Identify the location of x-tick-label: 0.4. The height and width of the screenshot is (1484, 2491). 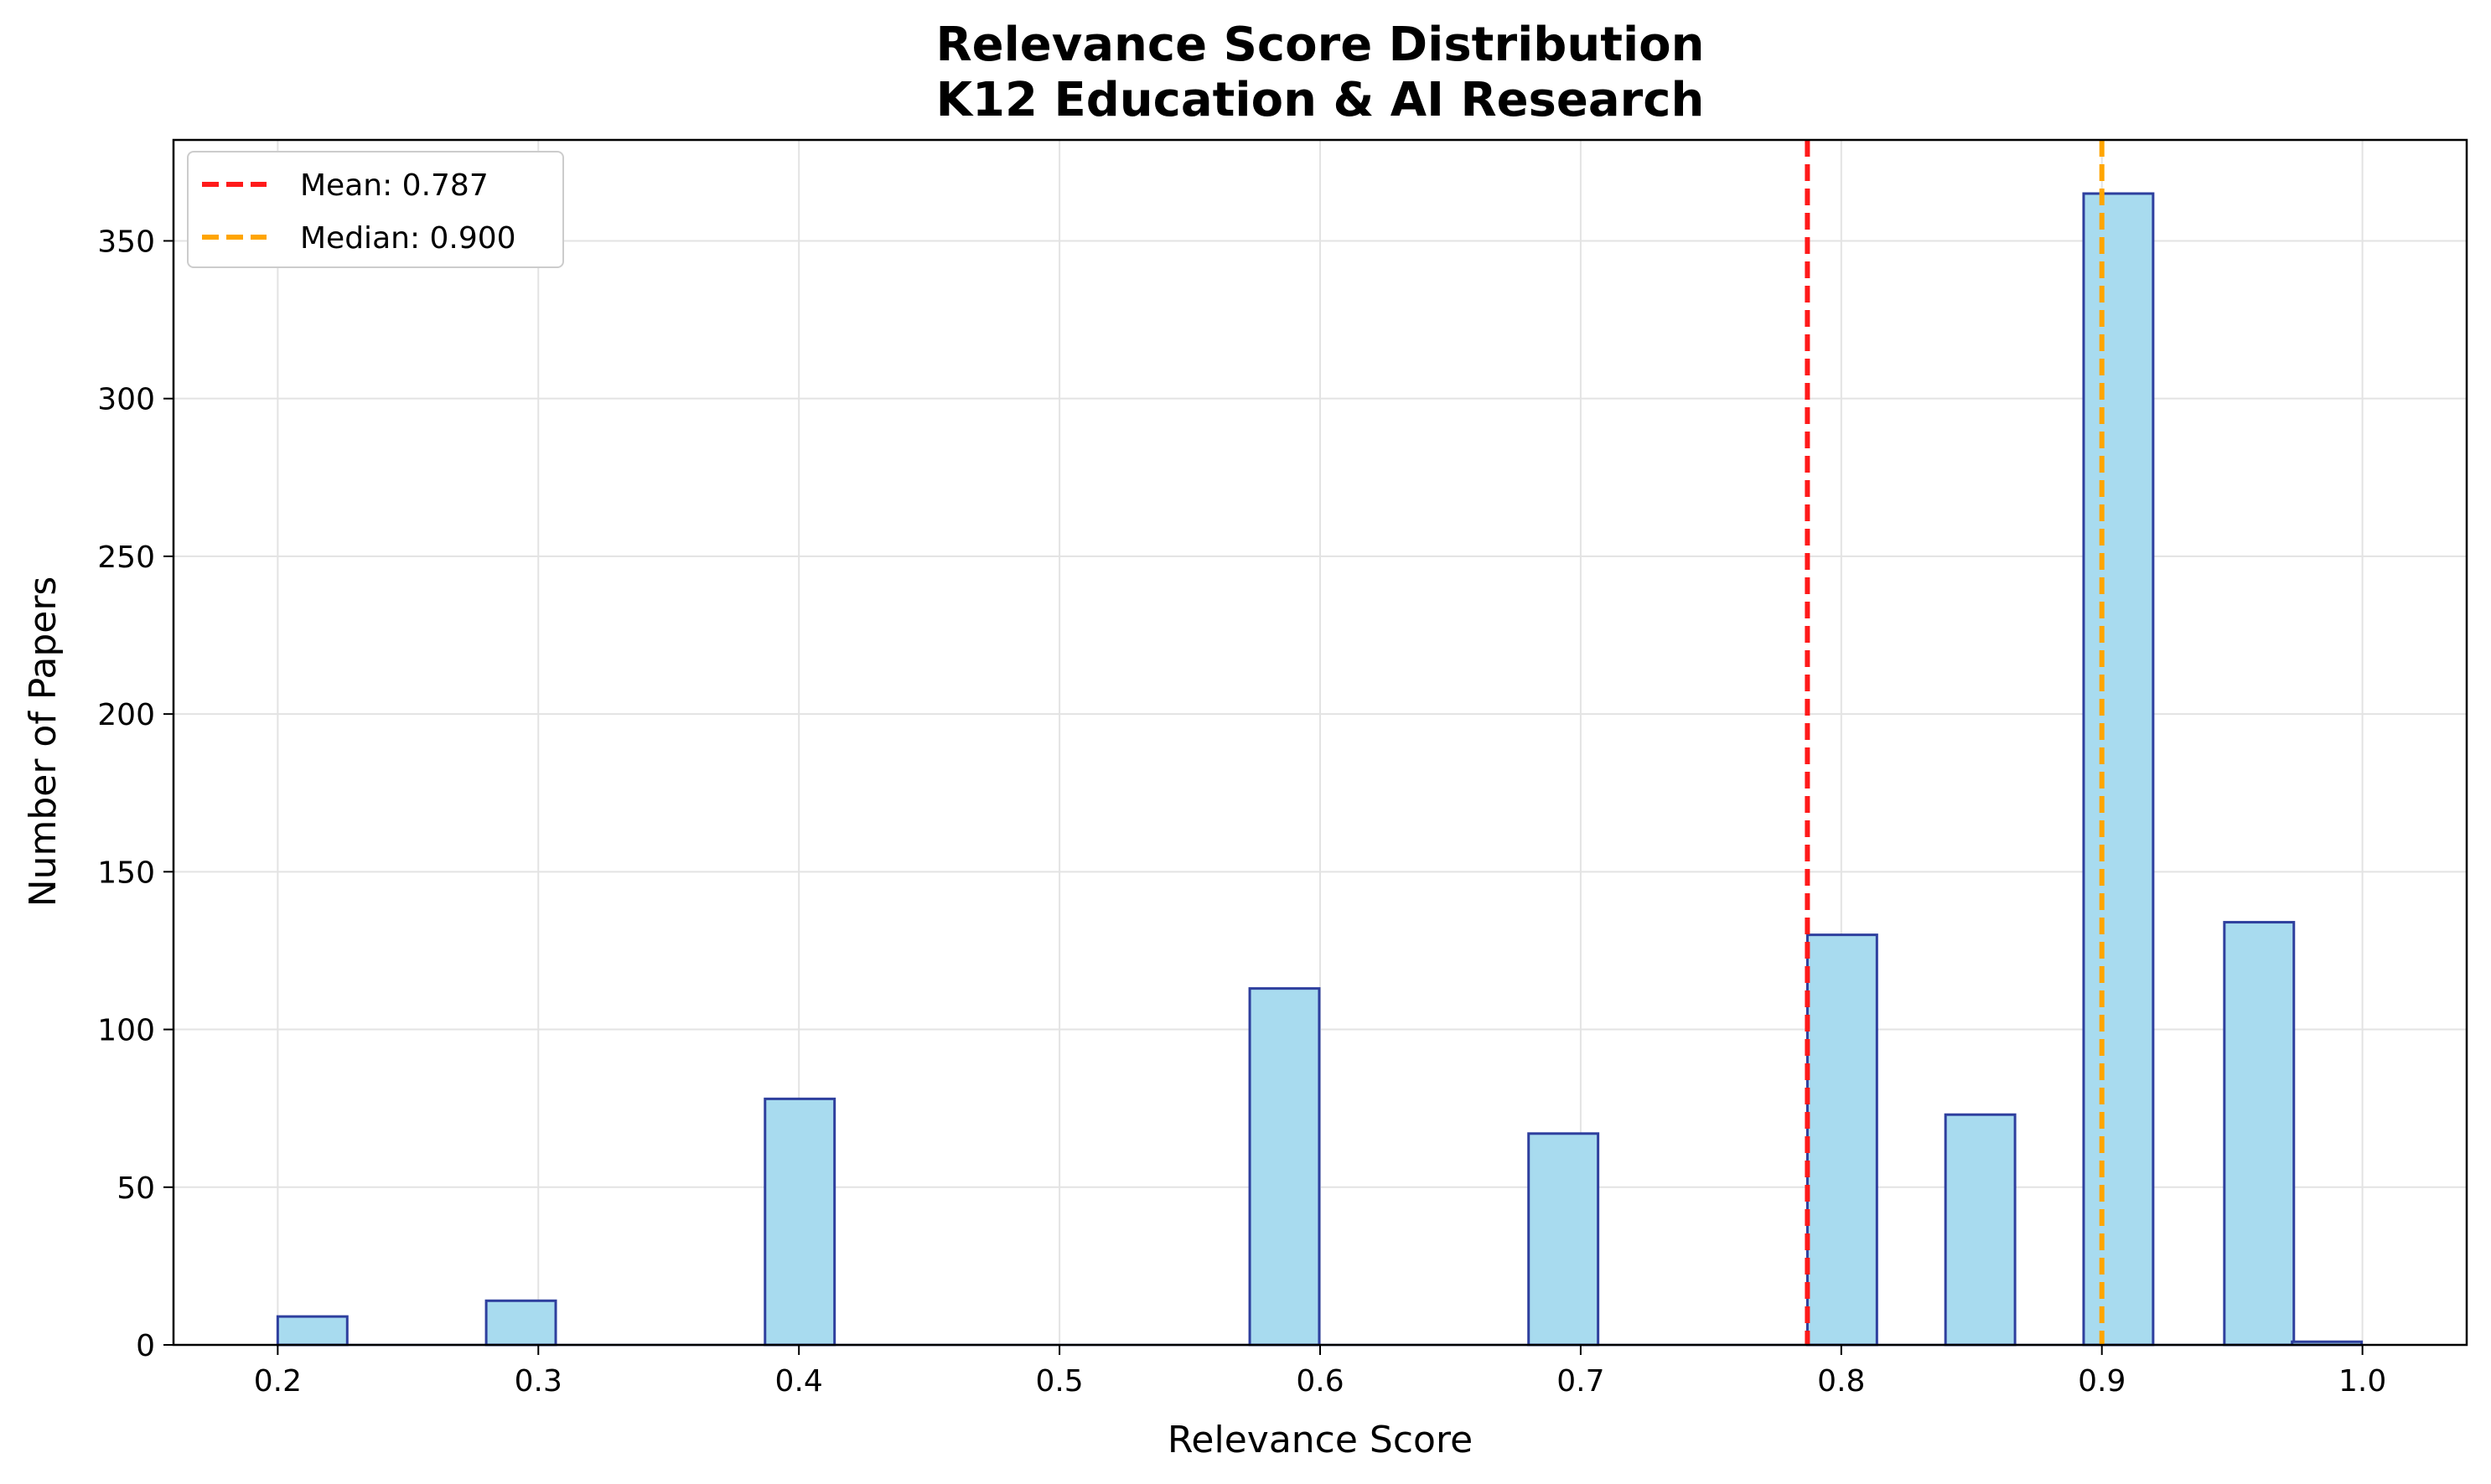
(799, 1382).